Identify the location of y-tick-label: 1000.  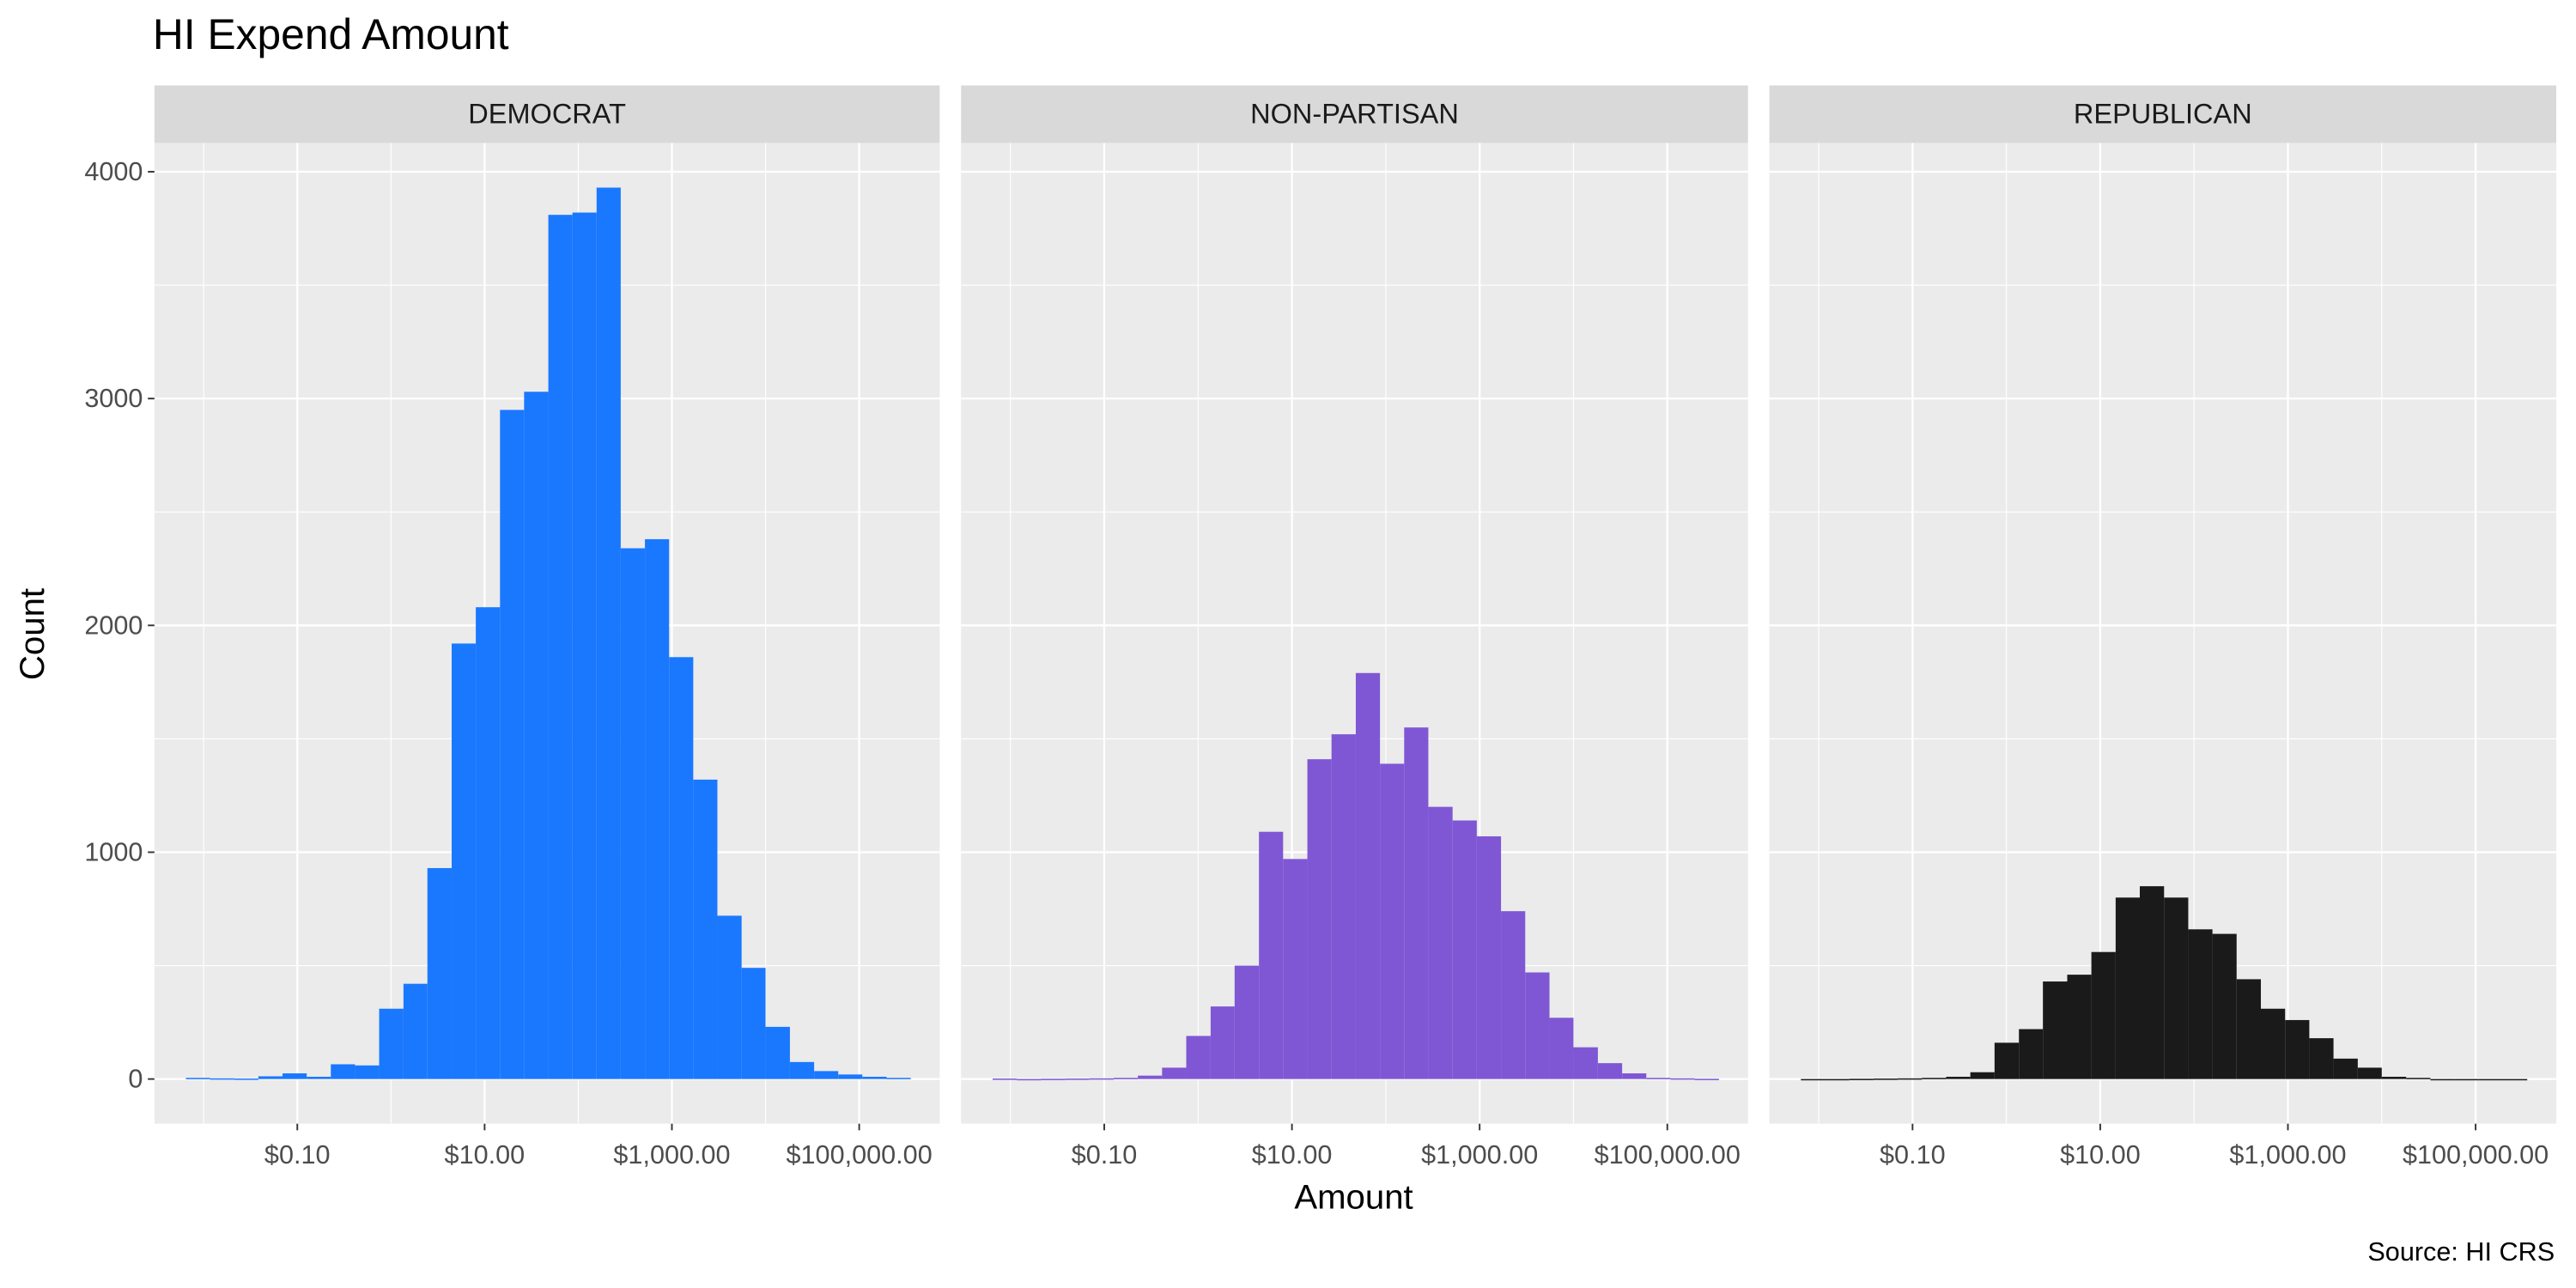
(113, 852).